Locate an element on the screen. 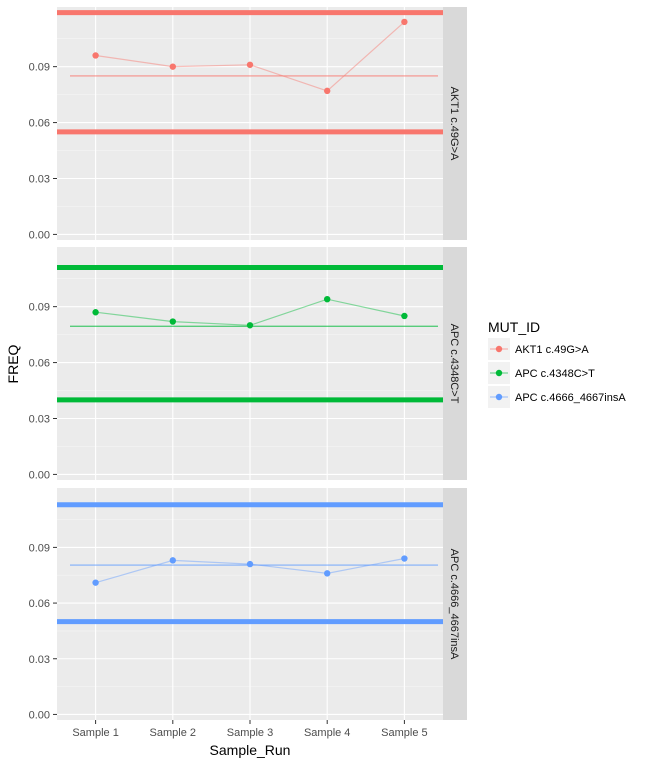 The image size is (653, 766). legend-entry: APC c.4348C>T is located at coordinates (541, 373).